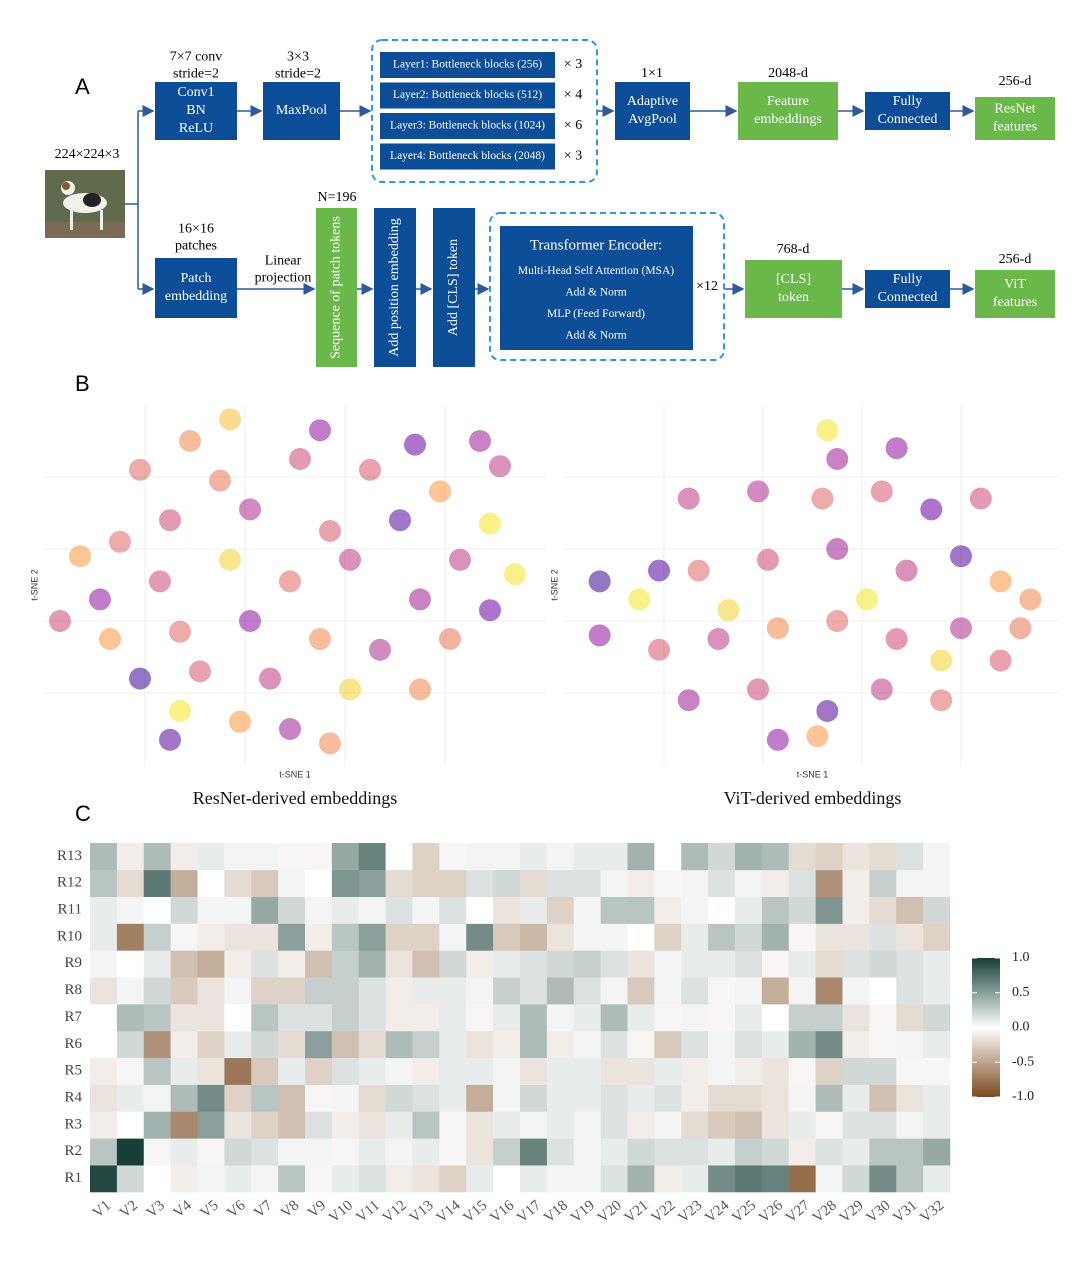 The height and width of the screenshot is (1284, 1080). What do you see at coordinates (73, 1097) in the screenshot?
I see `row-label: R4` at bounding box center [73, 1097].